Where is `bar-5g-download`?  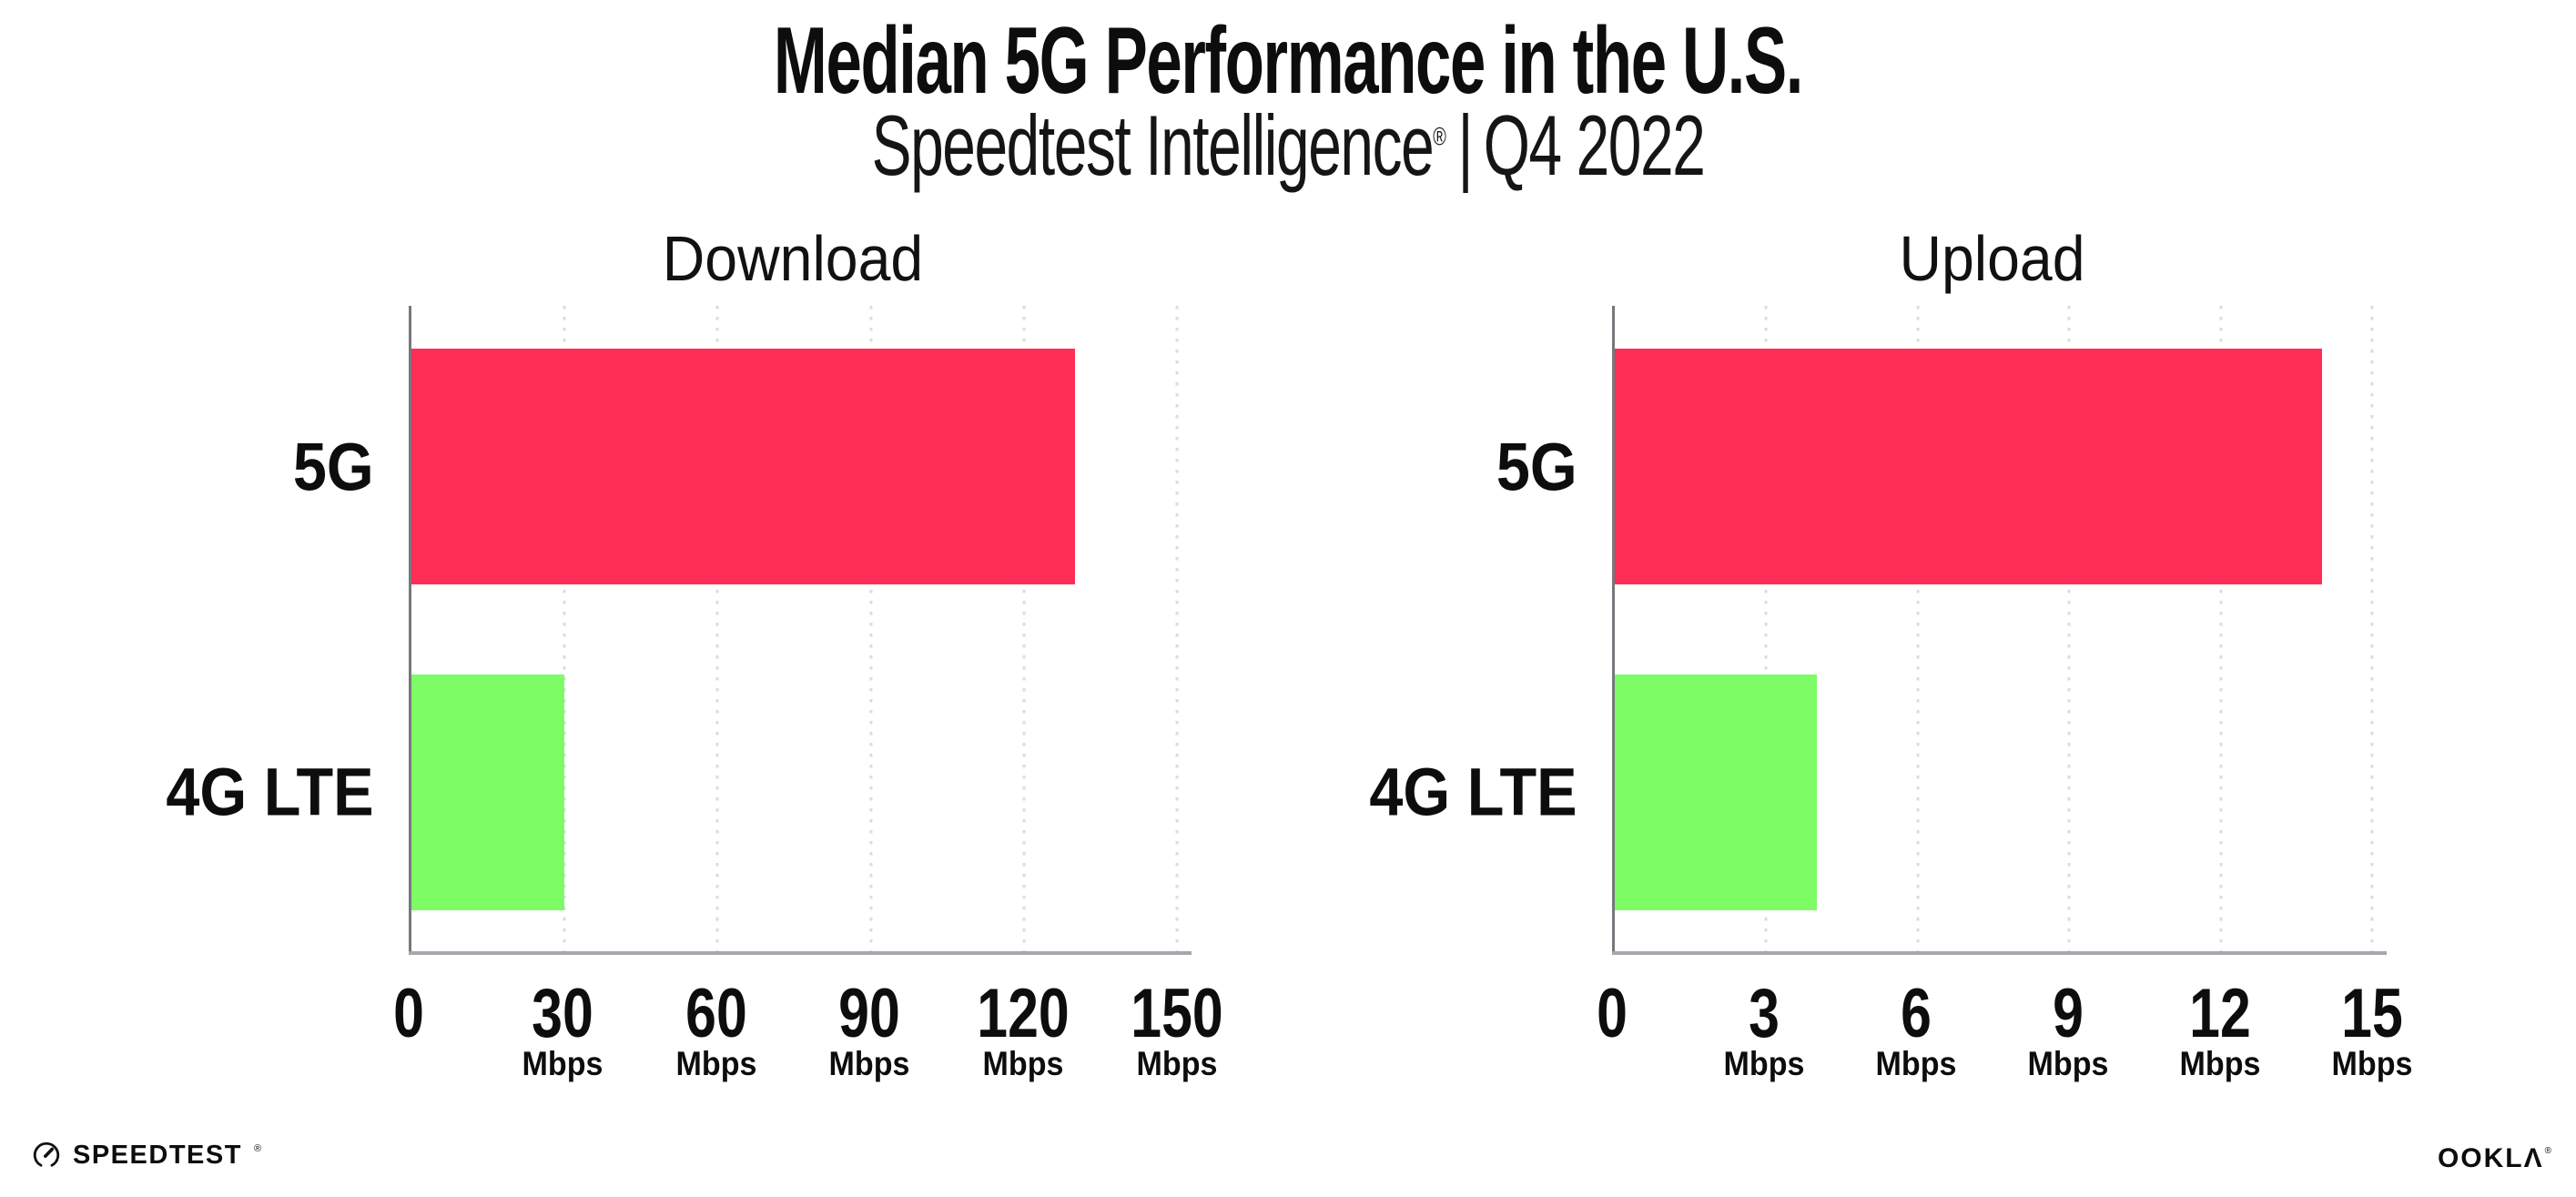 bar-5g-download is located at coordinates (743, 467).